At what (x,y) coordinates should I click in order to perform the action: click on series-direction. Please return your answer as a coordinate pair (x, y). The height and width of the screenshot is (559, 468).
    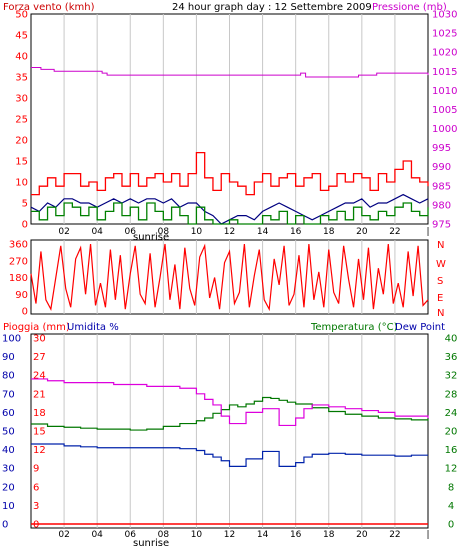
    Looking at the image, I should click on (229, 277).